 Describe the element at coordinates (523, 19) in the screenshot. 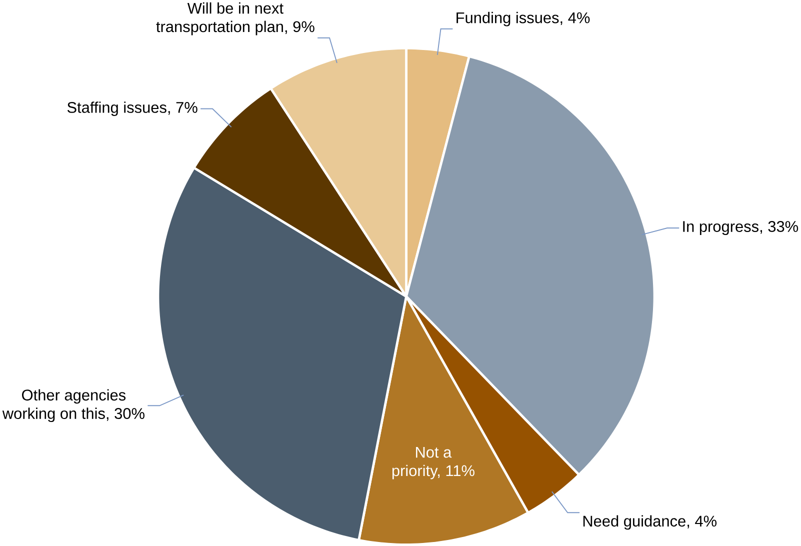

I see `slice-label: Funding issues, 4%` at that location.